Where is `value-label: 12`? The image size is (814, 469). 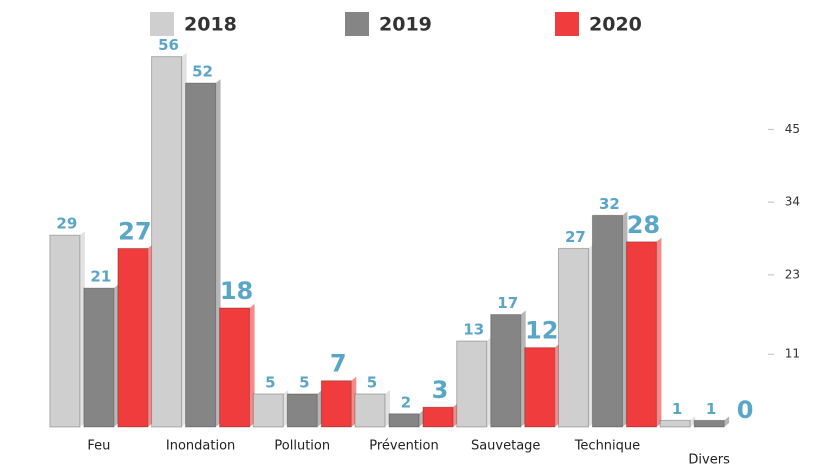 value-label: 12 is located at coordinates (541, 331).